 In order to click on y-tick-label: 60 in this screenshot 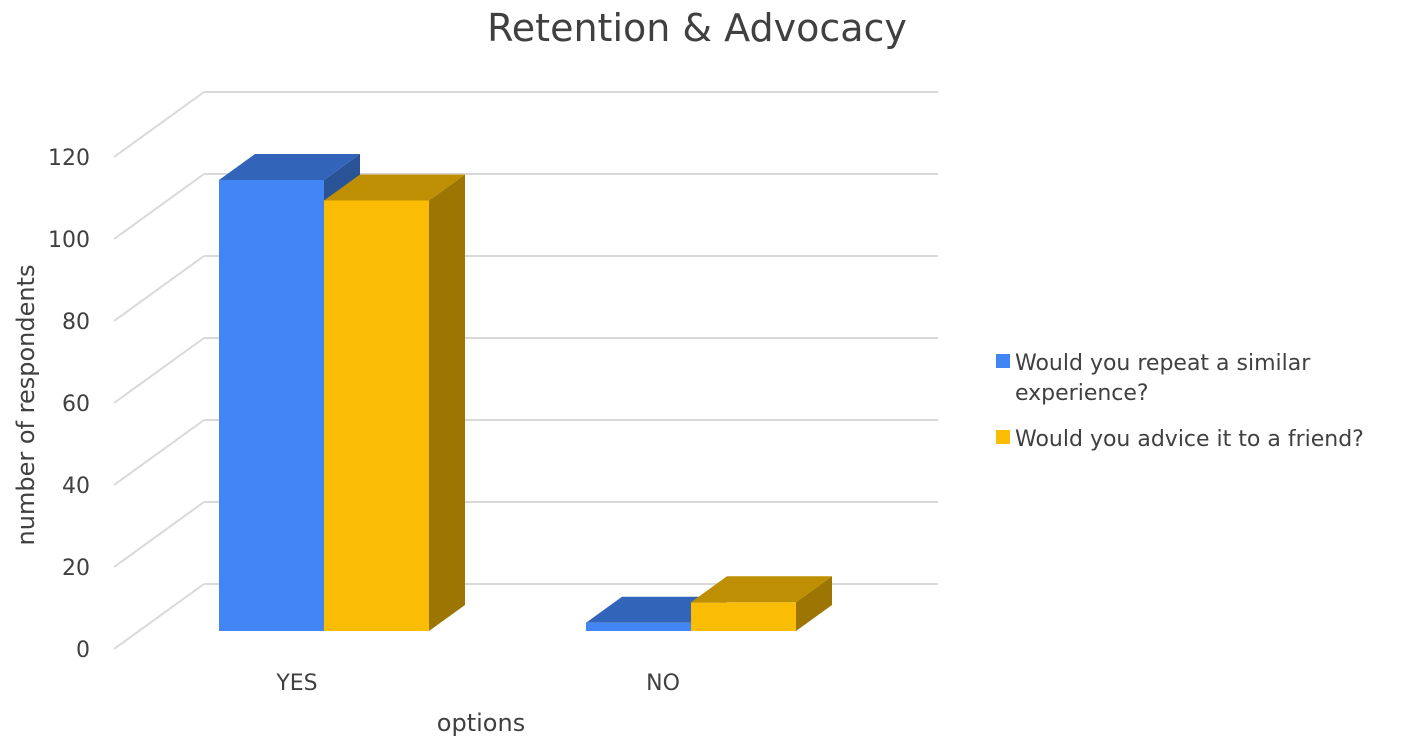, I will do `click(76, 404)`.